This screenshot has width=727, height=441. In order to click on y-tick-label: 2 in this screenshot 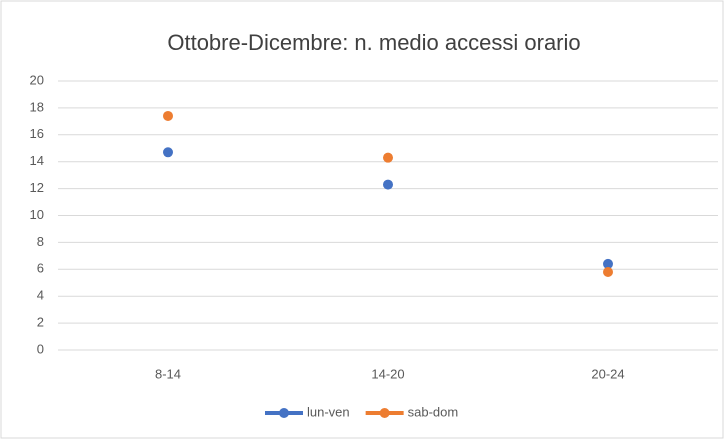, I will do `click(40, 322)`.